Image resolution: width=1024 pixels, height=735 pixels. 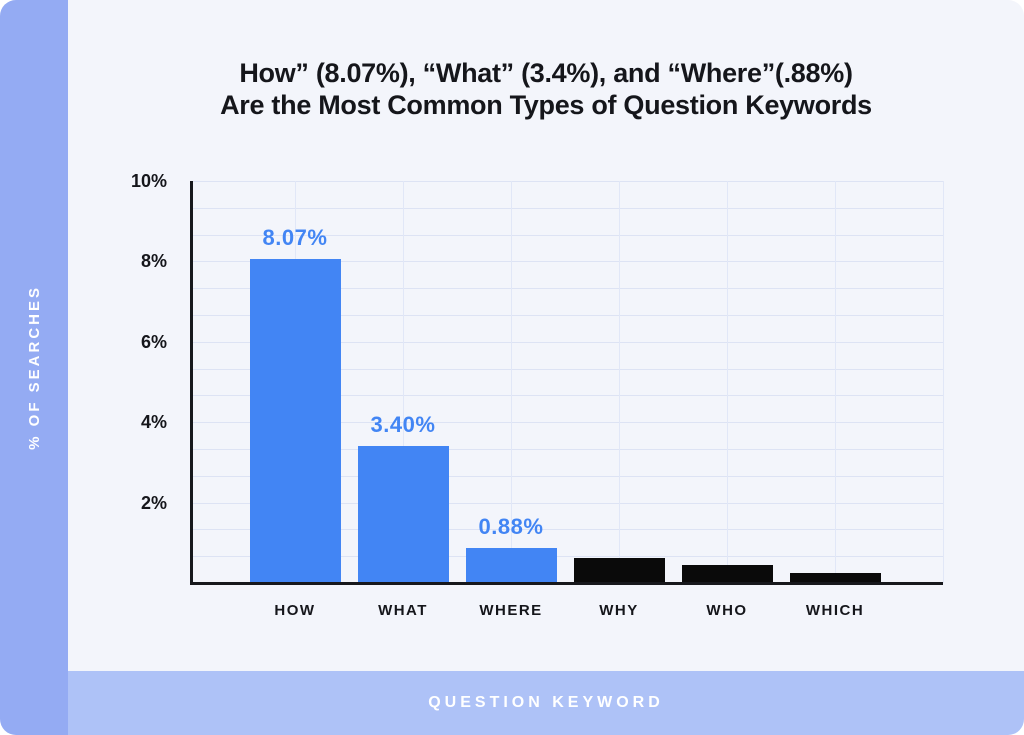 What do you see at coordinates (295, 420) in the screenshot?
I see `bar-how` at bounding box center [295, 420].